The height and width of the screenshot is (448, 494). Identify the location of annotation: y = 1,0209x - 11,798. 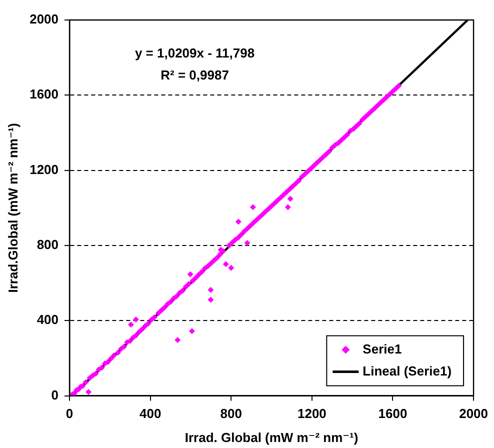
(194, 53).